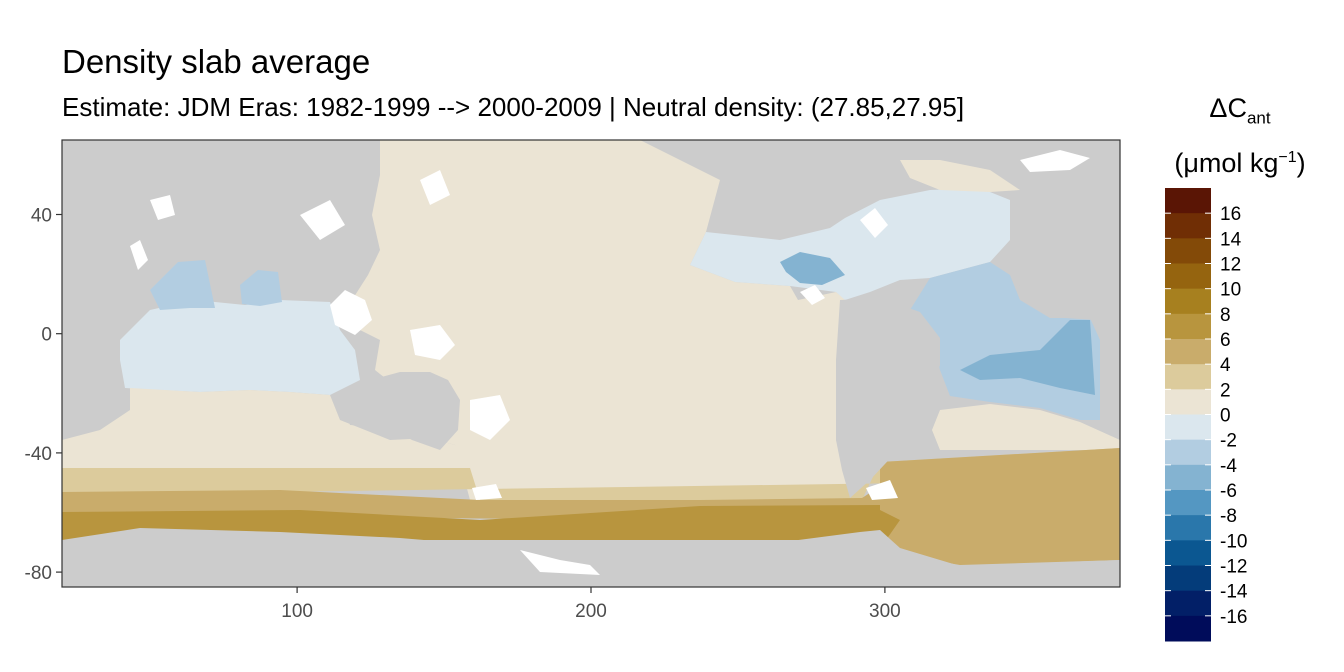 The image size is (1344, 672). What do you see at coordinates (38, 573) in the screenshot?
I see `y-tick-label: -80` at bounding box center [38, 573].